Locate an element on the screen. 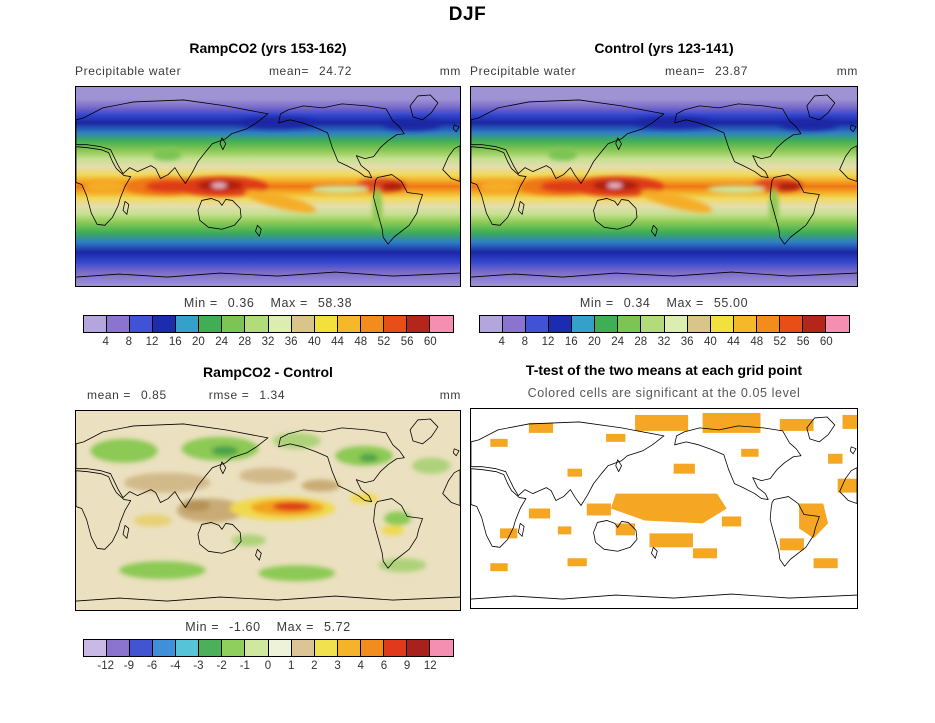 This screenshot has height=723, width=935. minmax-stats: Min = -1.60 Max = 5.72 is located at coordinates (268, 627).